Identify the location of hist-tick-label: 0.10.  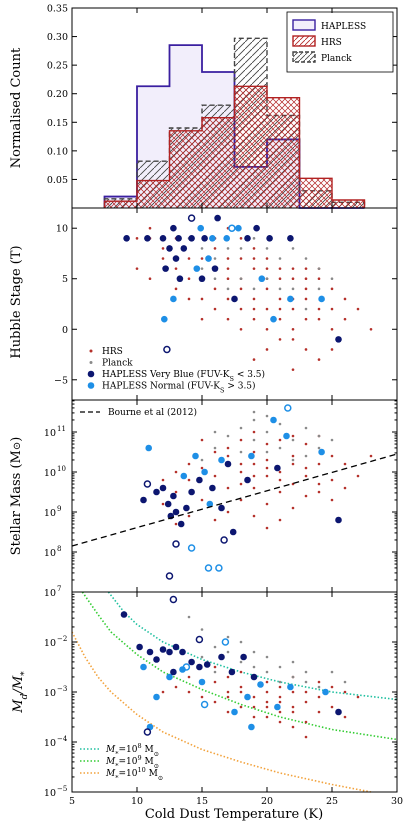
(57, 151).